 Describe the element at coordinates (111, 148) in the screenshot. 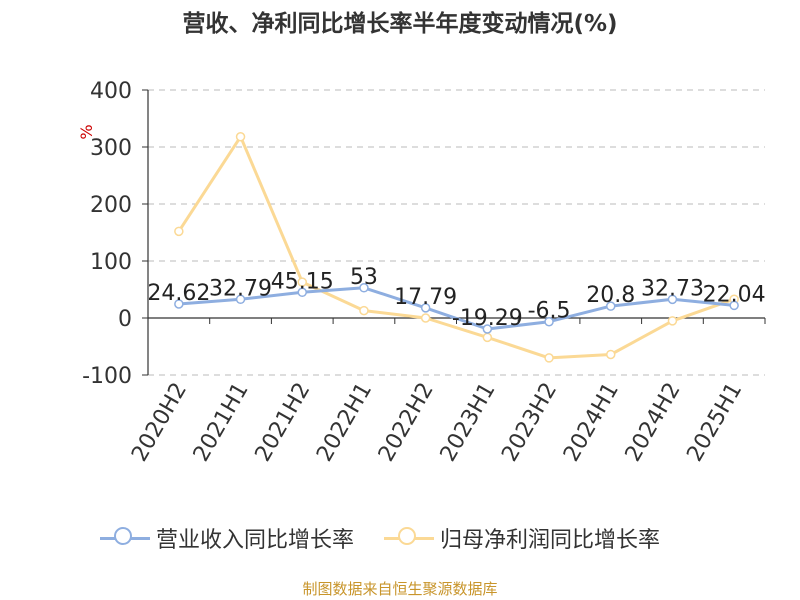

I see `y-tick-label: 300` at that location.